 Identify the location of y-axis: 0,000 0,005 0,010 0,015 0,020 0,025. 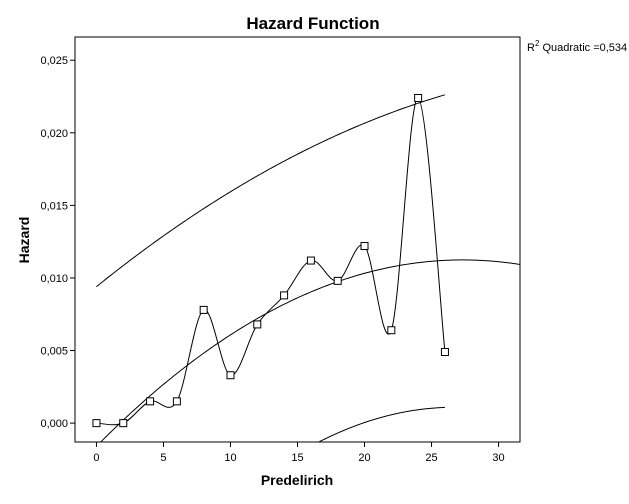
(57, 242).